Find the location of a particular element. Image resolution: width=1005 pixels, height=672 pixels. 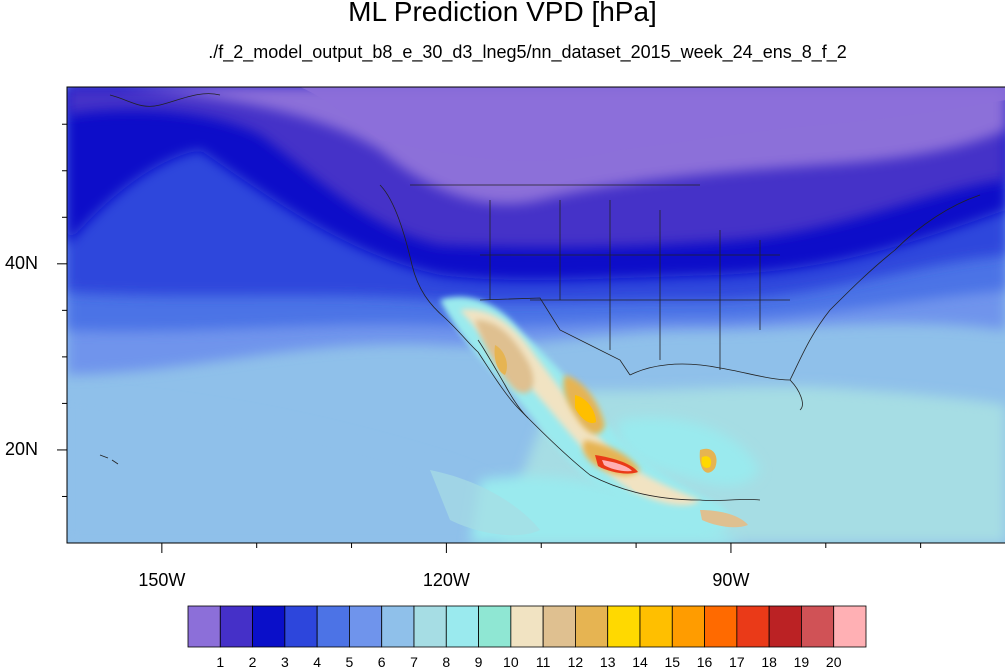

colorbar-label: 15 is located at coordinates (672, 662).